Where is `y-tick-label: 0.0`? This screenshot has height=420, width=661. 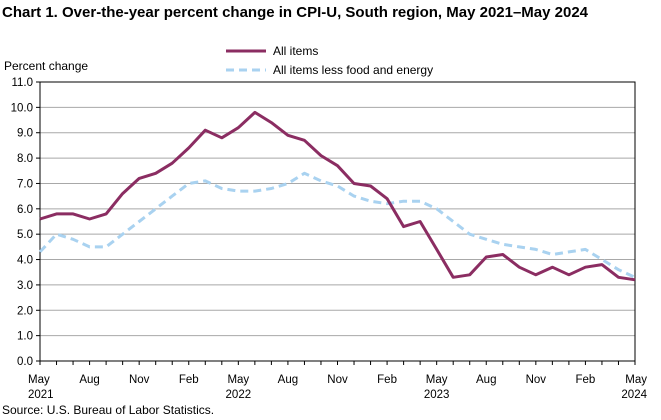
y-tick-label: 0.0 is located at coordinates (25, 362).